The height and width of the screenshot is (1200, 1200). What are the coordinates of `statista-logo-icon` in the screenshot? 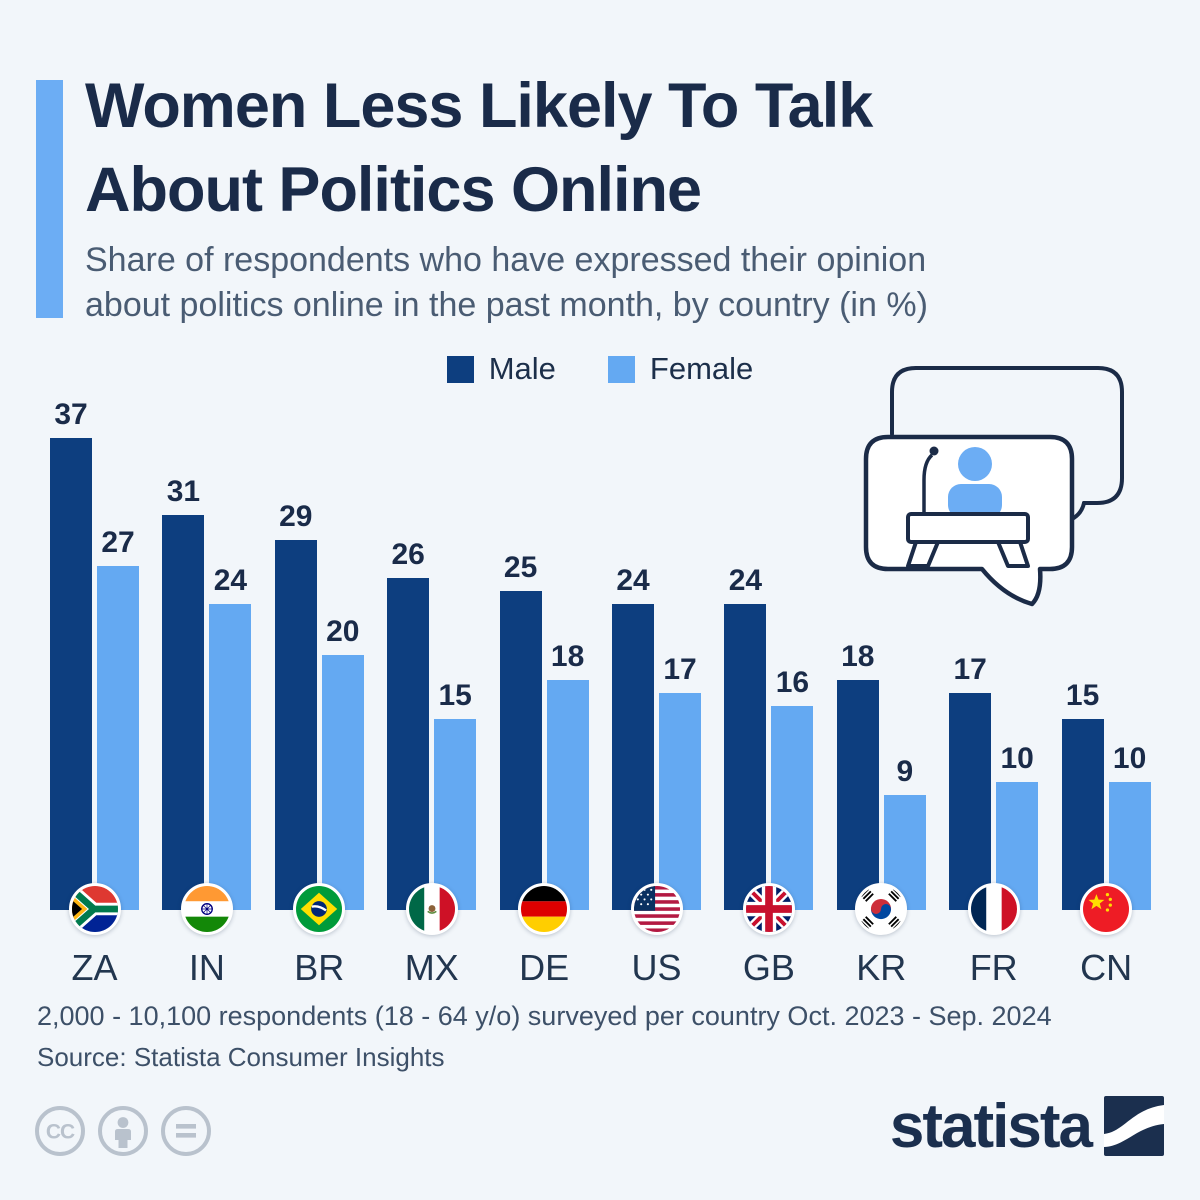 It's located at (1134, 1126).